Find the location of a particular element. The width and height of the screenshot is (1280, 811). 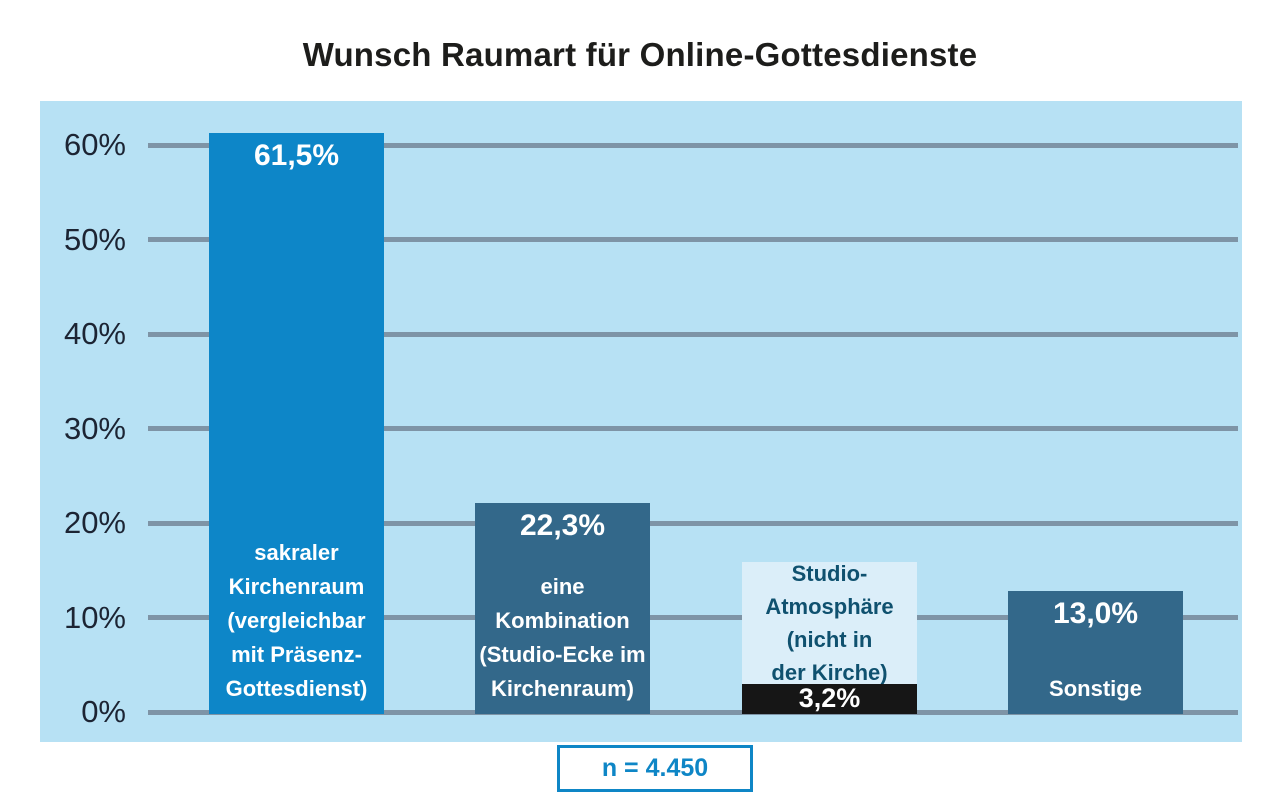

bar-value-label: 3,2% is located at coordinates (829, 698).